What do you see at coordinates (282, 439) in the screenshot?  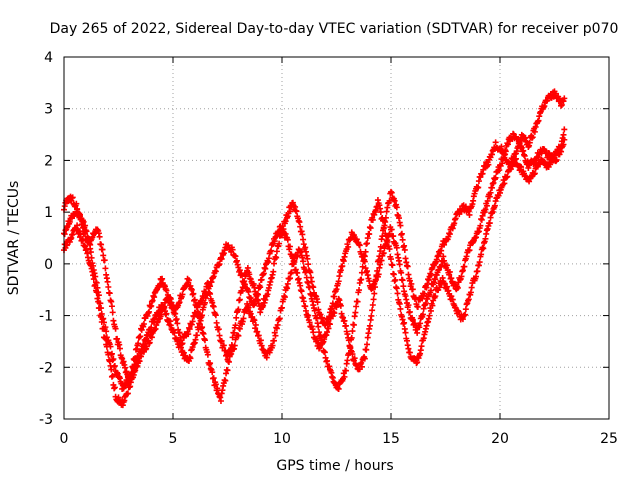 I see `x-tick-label: 10` at bounding box center [282, 439].